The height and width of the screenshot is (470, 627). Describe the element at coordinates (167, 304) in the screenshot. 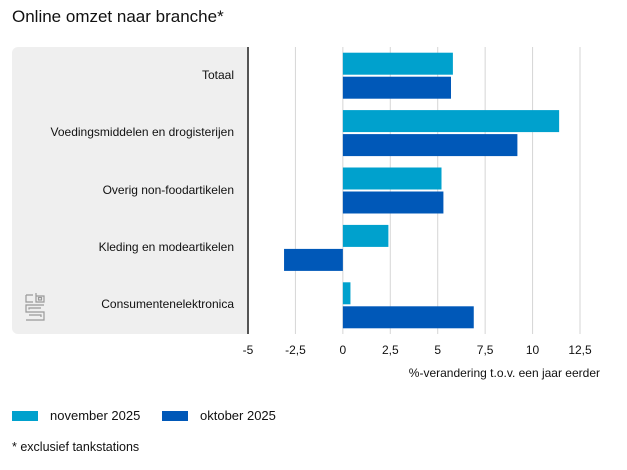

I see `category-label: Consumentenelektronica` at that location.